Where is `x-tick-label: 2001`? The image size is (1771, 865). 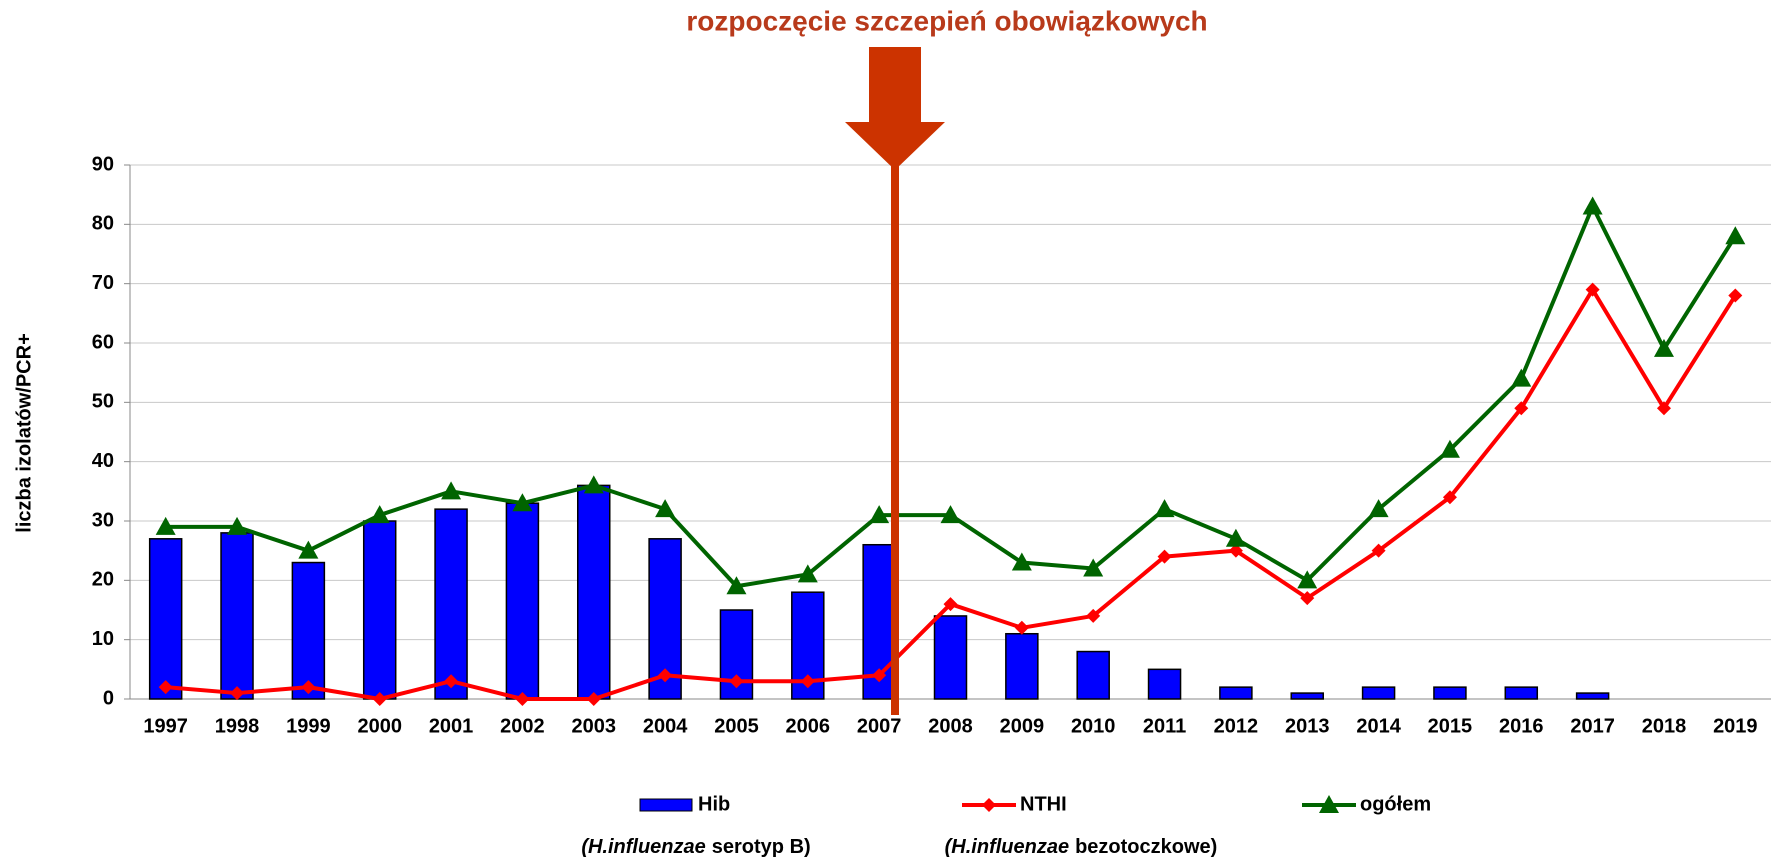 x-tick-label: 2001 is located at coordinates (451, 726).